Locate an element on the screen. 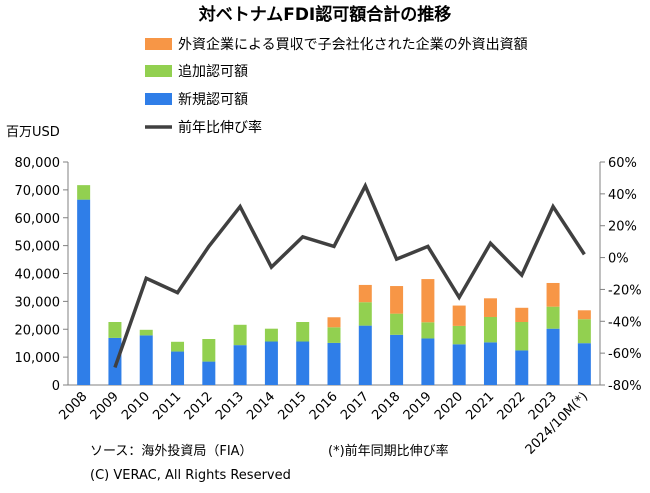  y-left-tick-label: 10,000 is located at coordinates (38, 358).